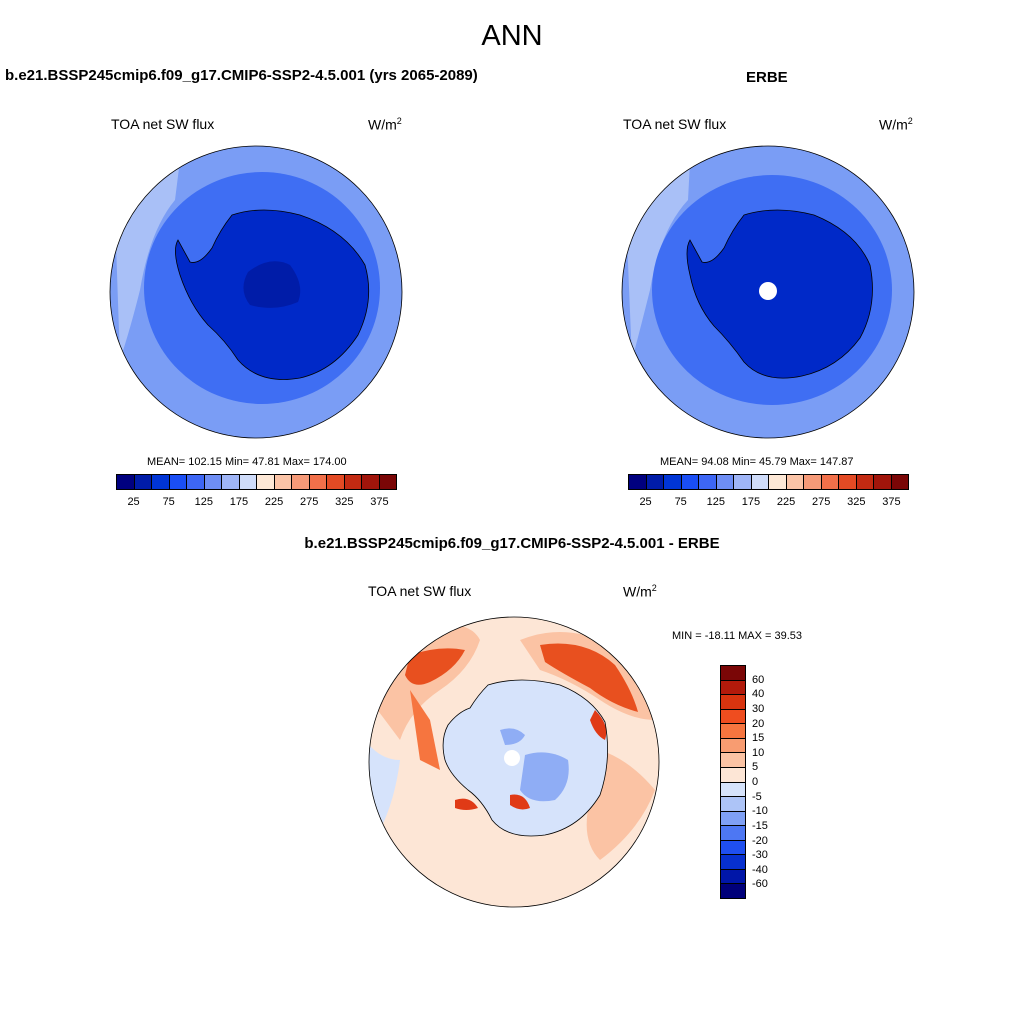 This screenshot has height=1024, width=1024. What do you see at coordinates (203, 502) in the screenshot?
I see `panel1-colorbar-tick-label: 125` at bounding box center [203, 502].